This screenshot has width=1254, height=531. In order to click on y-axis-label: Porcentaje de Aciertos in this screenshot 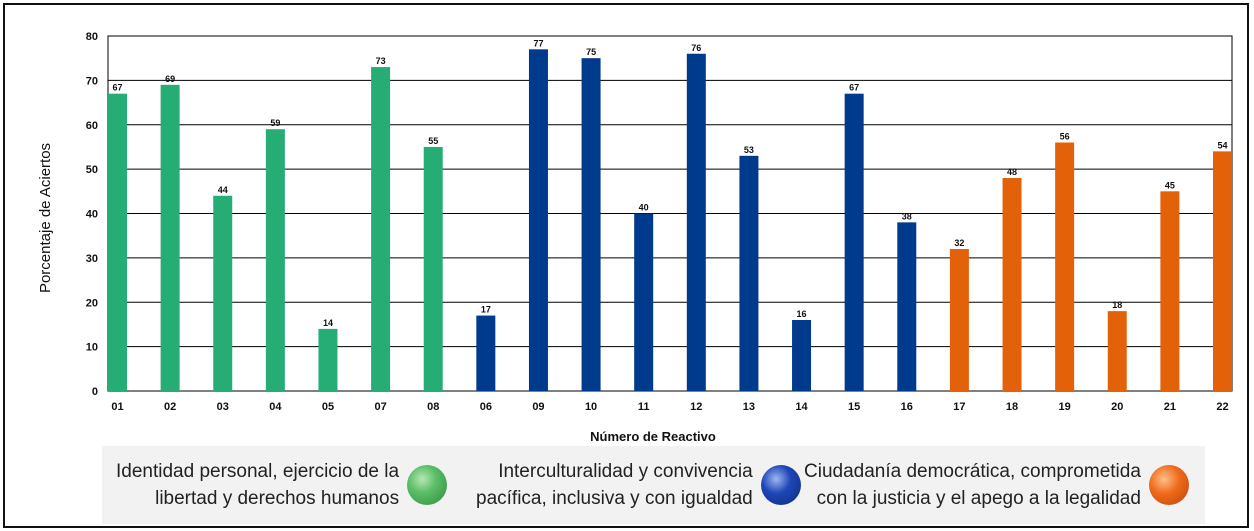, I will do `click(45, 218)`.